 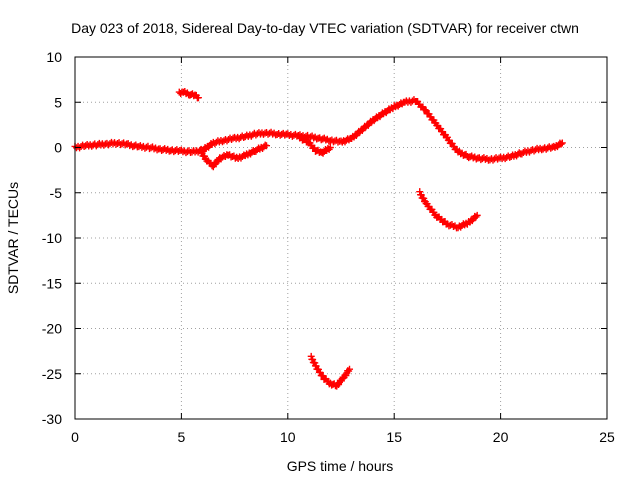 What do you see at coordinates (314, 144) in the screenshot?
I see `series-mid-branch` at bounding box center [314, 144].